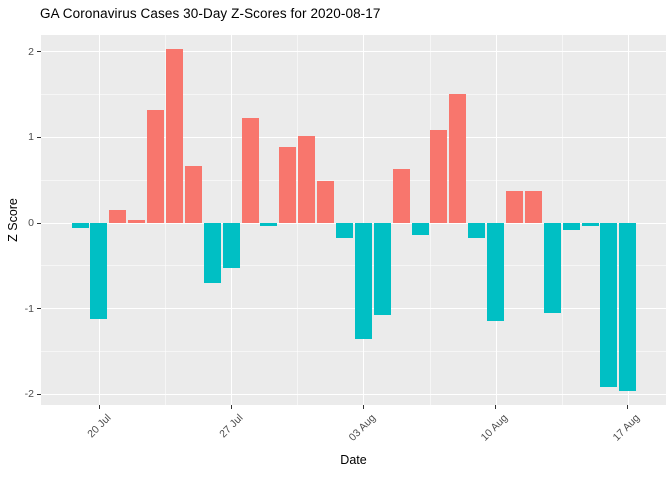 The height and width of the screenshot is (480, 672). Describe the element at coordinates (231, 426) in the screenshot. I see `x-tick-label: 27 Jul` at that location.